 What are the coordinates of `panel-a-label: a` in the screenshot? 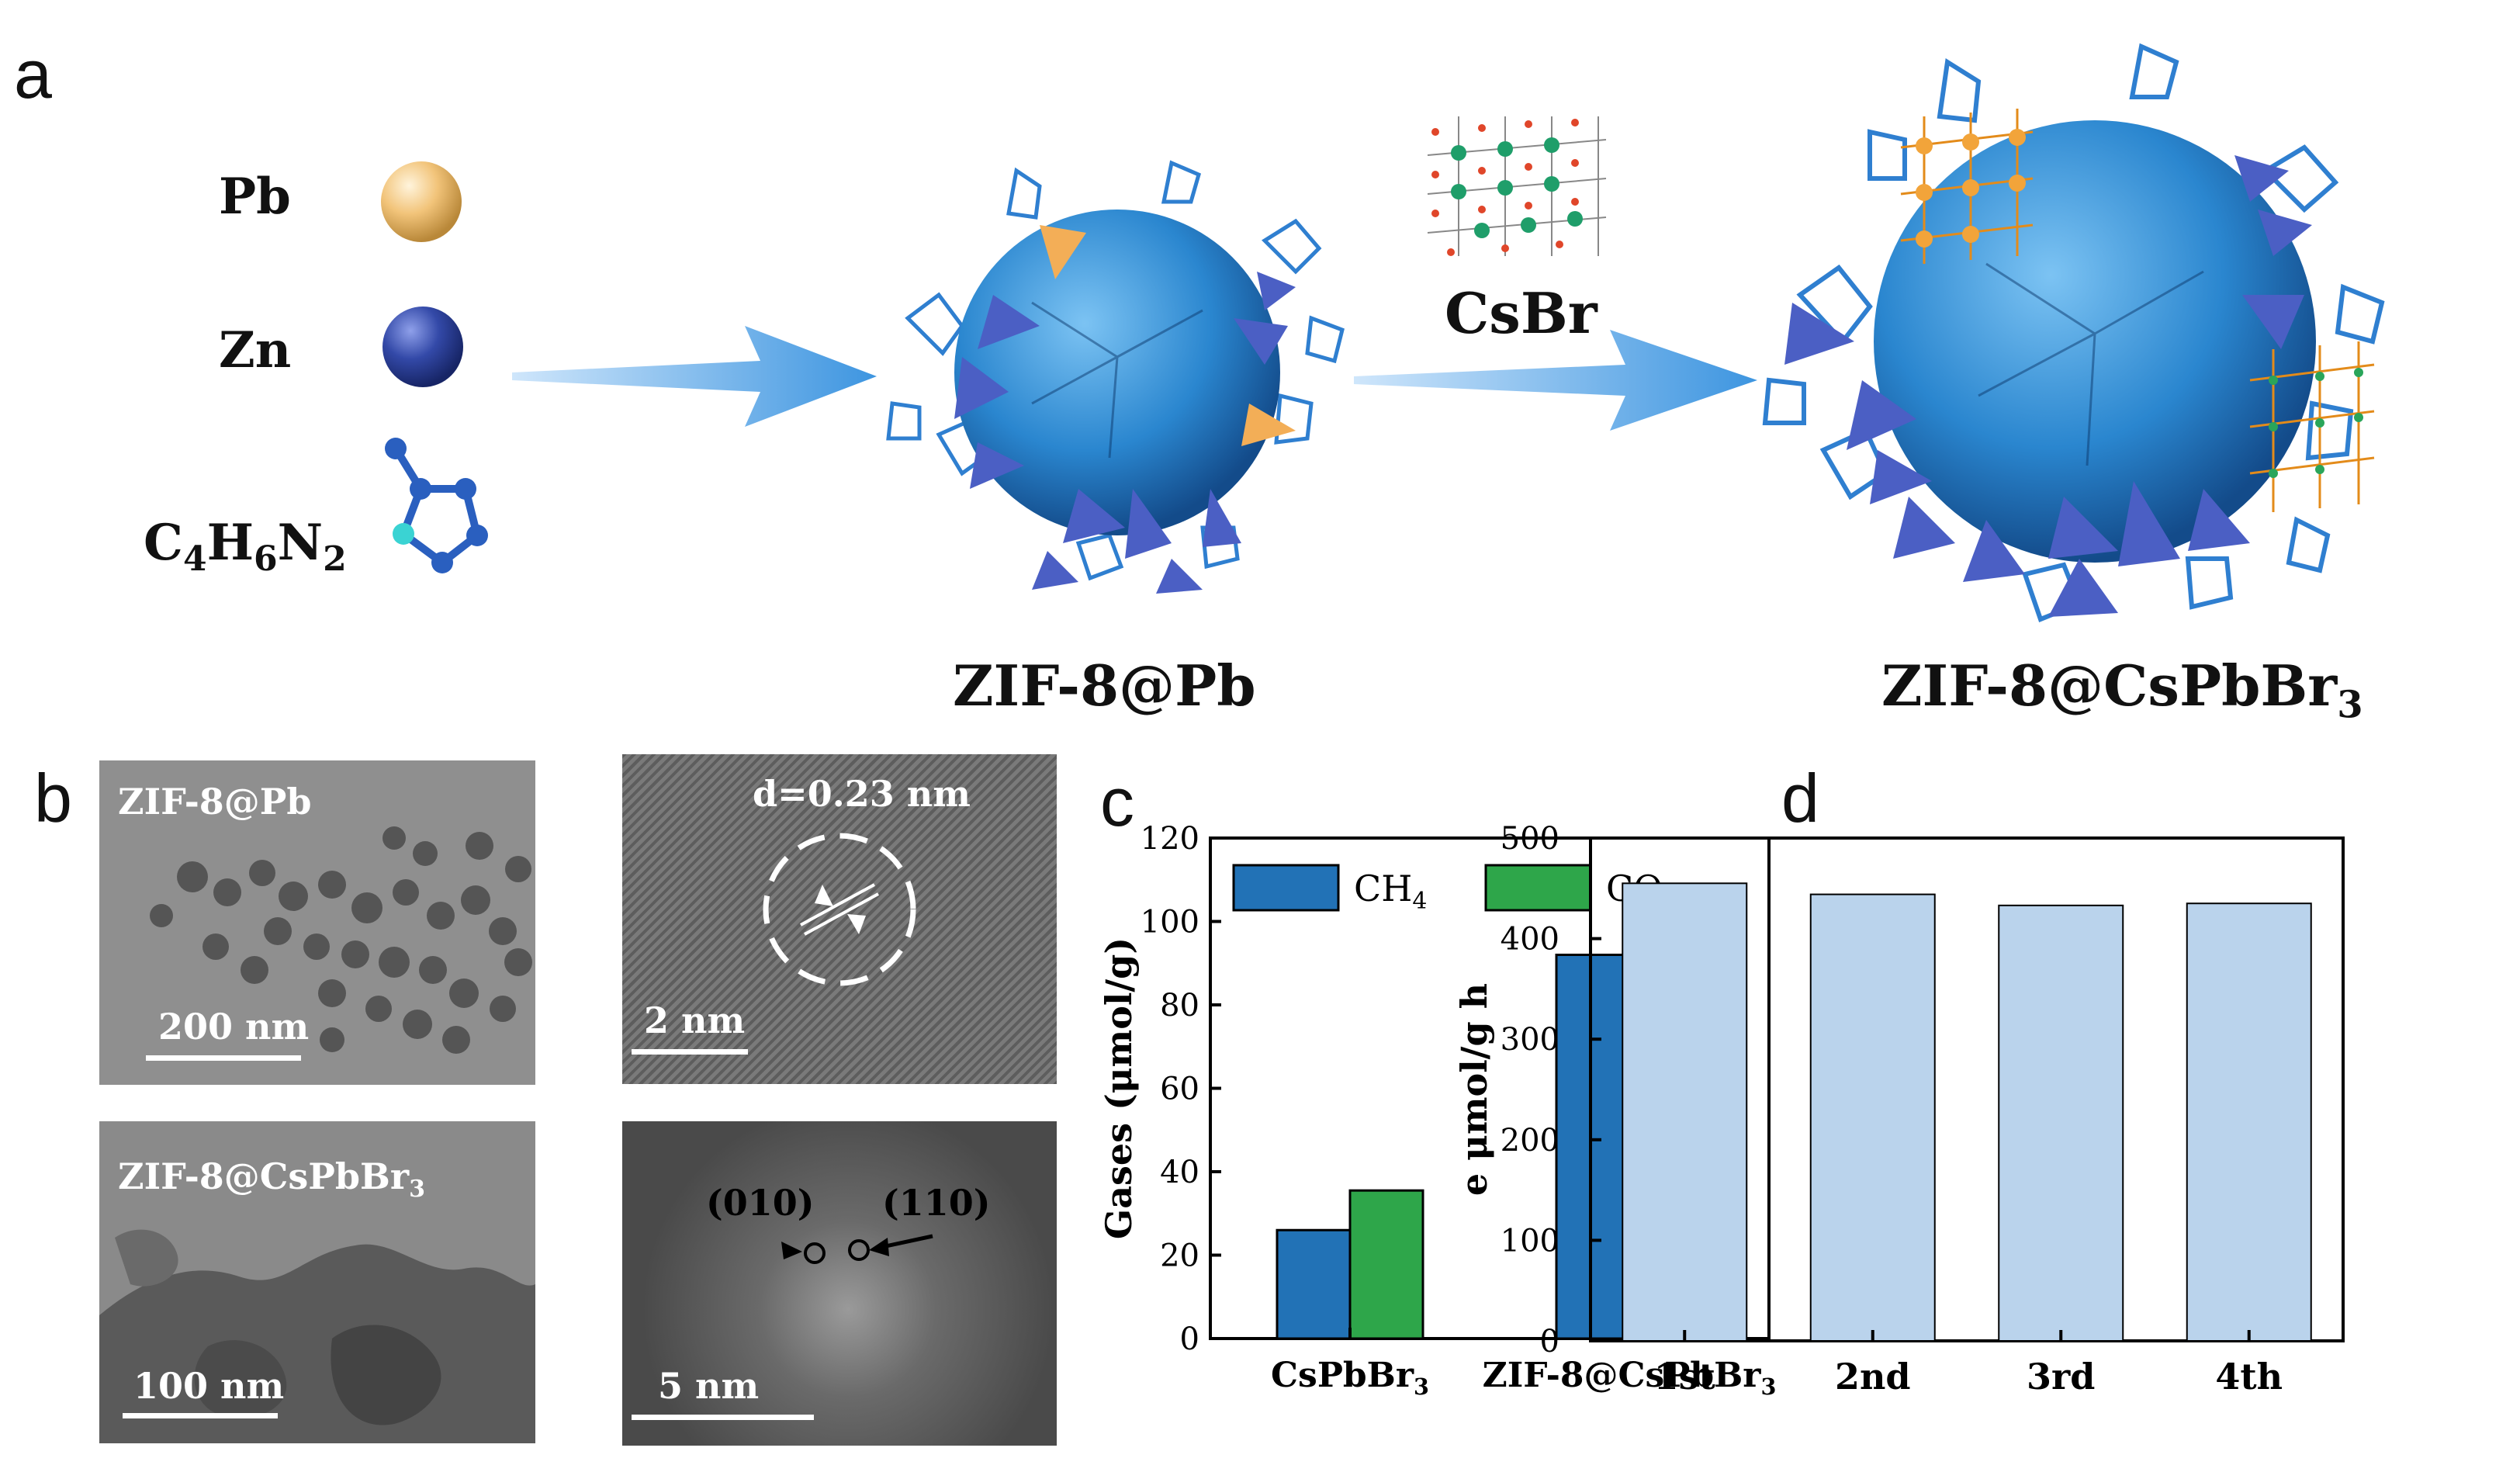 It's located at (33, 74).